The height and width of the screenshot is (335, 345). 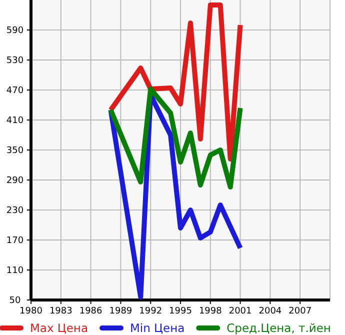 I want to click on y-tick-label: 530, so click(x=15, y=61).